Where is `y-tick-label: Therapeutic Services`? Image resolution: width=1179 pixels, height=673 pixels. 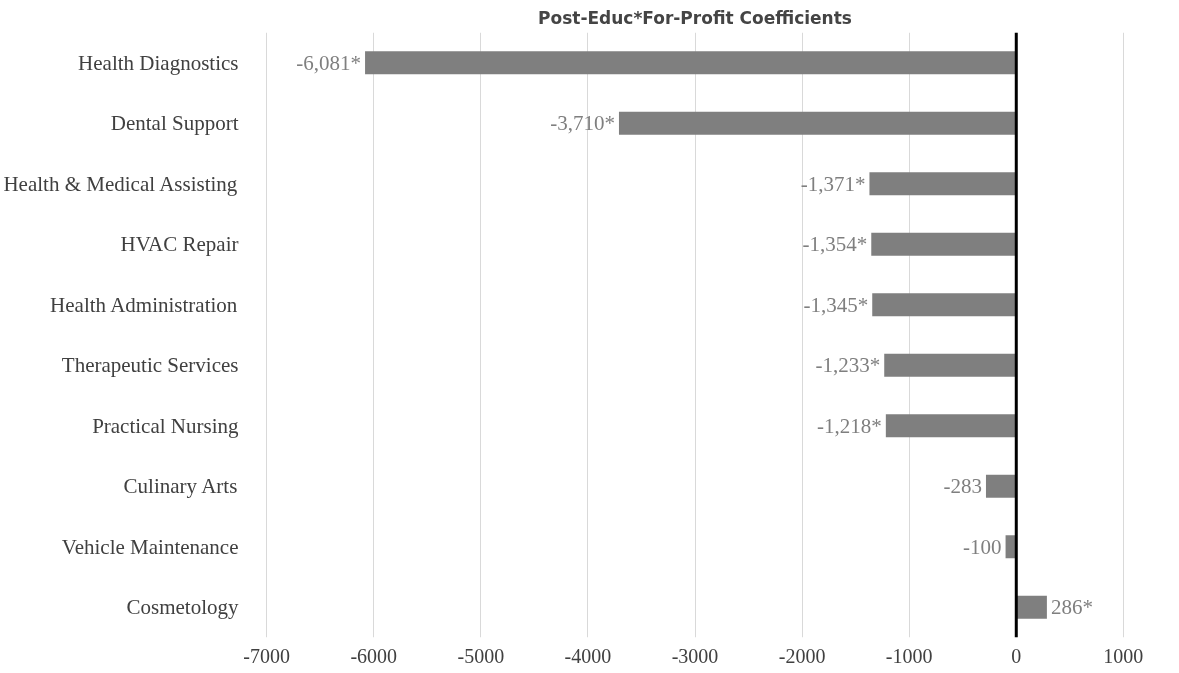
y-tick-label: Therapeutic Services is located at coordinates (150, 365).